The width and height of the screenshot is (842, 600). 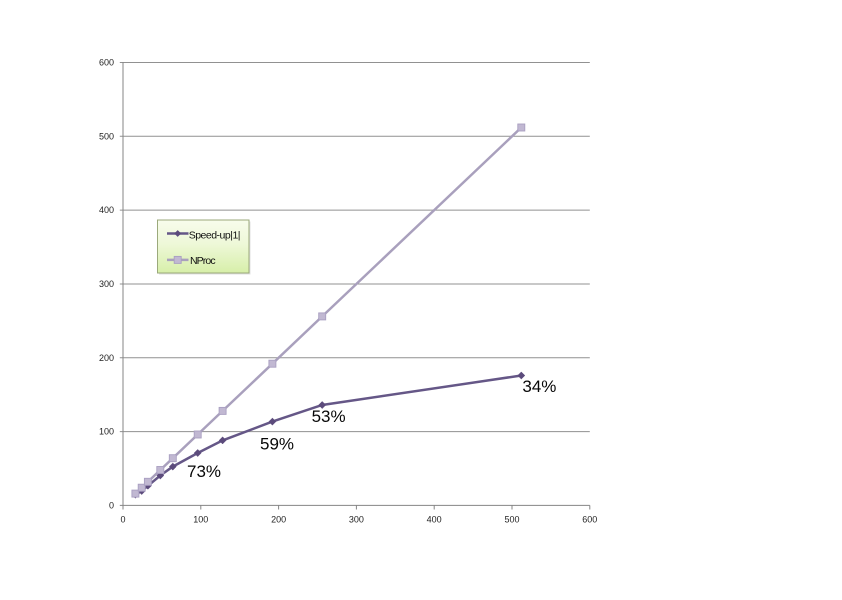 What do you see at coordinates (277, 444) in the screenshot?
I see `svg-text: 59%` at bounding box center [277, 444].